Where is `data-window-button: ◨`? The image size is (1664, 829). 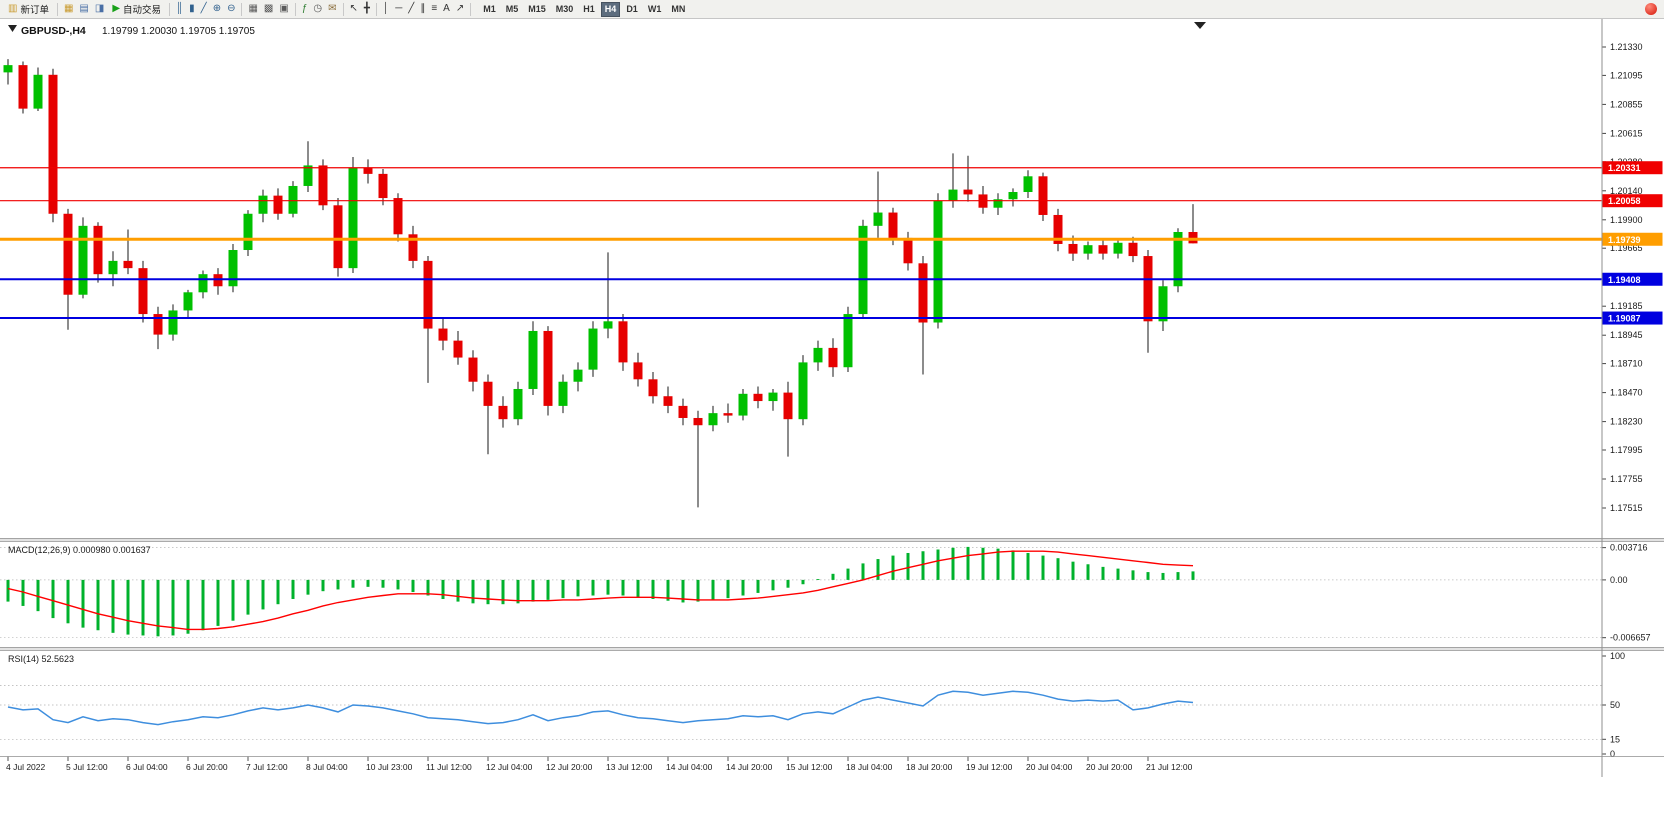 data-window-button: ◨ is located at coordinates (99, 9).